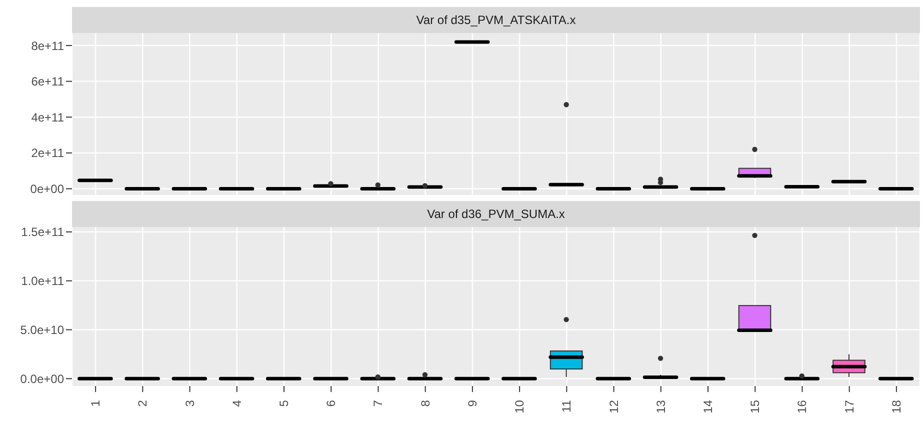  What do you see at coordinates (708, 407) in the screenshot?
I see `x-tick-label: 14` at bounding box center [708, 407].